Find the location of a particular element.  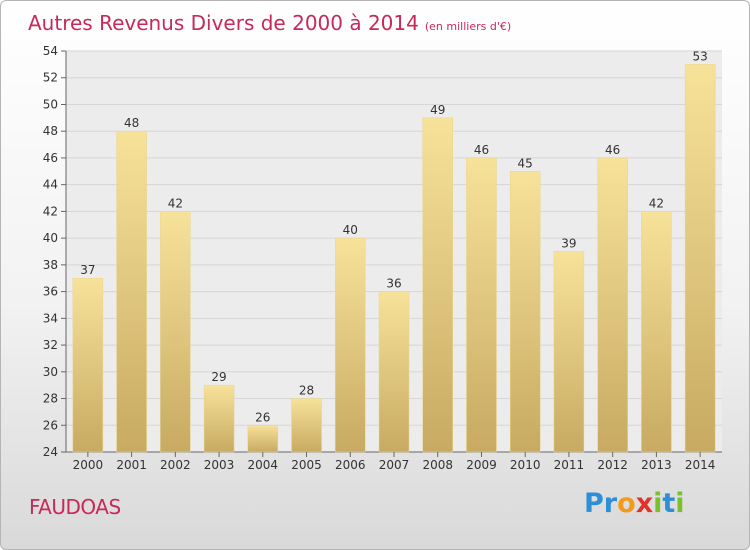

x-tick-label: 2014 is located at coordinates (700, 465).